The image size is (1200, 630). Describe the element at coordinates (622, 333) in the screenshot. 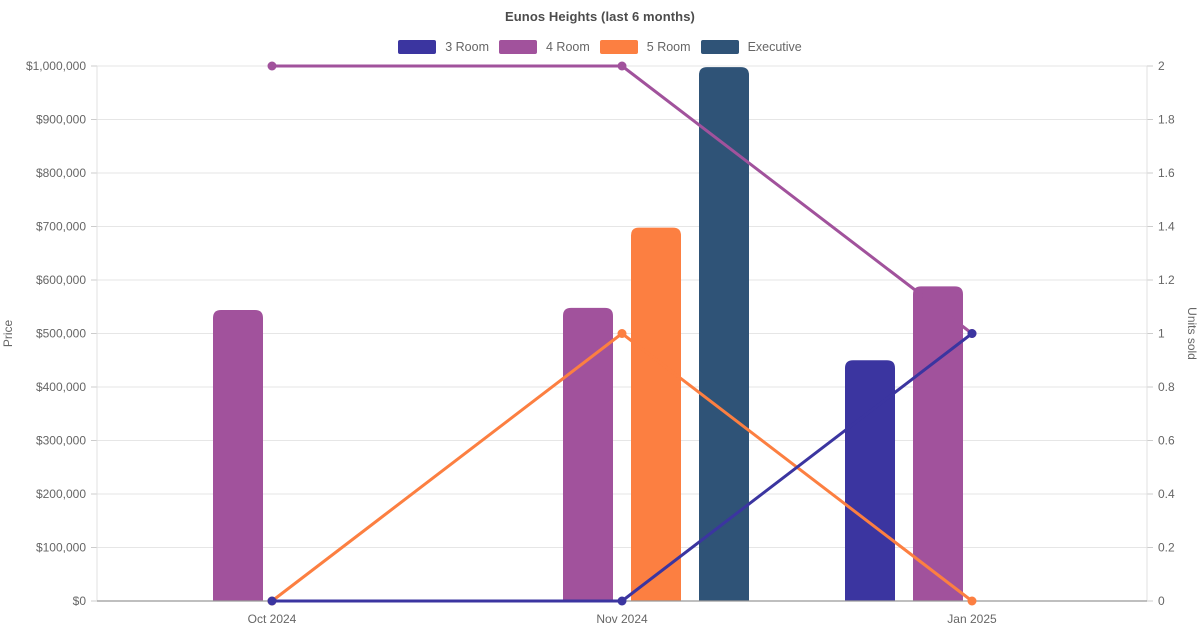

I see `marker-5-room-nov-2024` at that location.